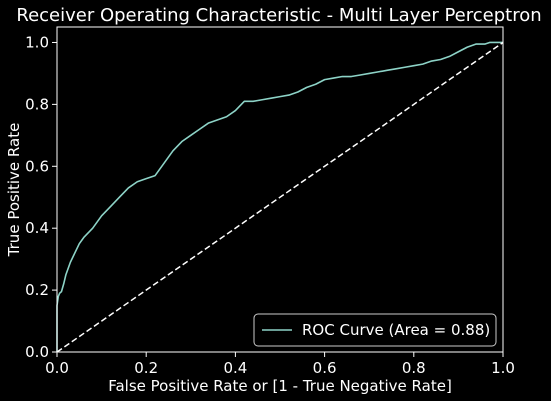 The image size is (551, 401). Describe the element at coordinates (41, 197) in the screenshot. I see `y-axis-ticks: 0.0 0.2 0.4 0.6 0.8 1.0` at that location.